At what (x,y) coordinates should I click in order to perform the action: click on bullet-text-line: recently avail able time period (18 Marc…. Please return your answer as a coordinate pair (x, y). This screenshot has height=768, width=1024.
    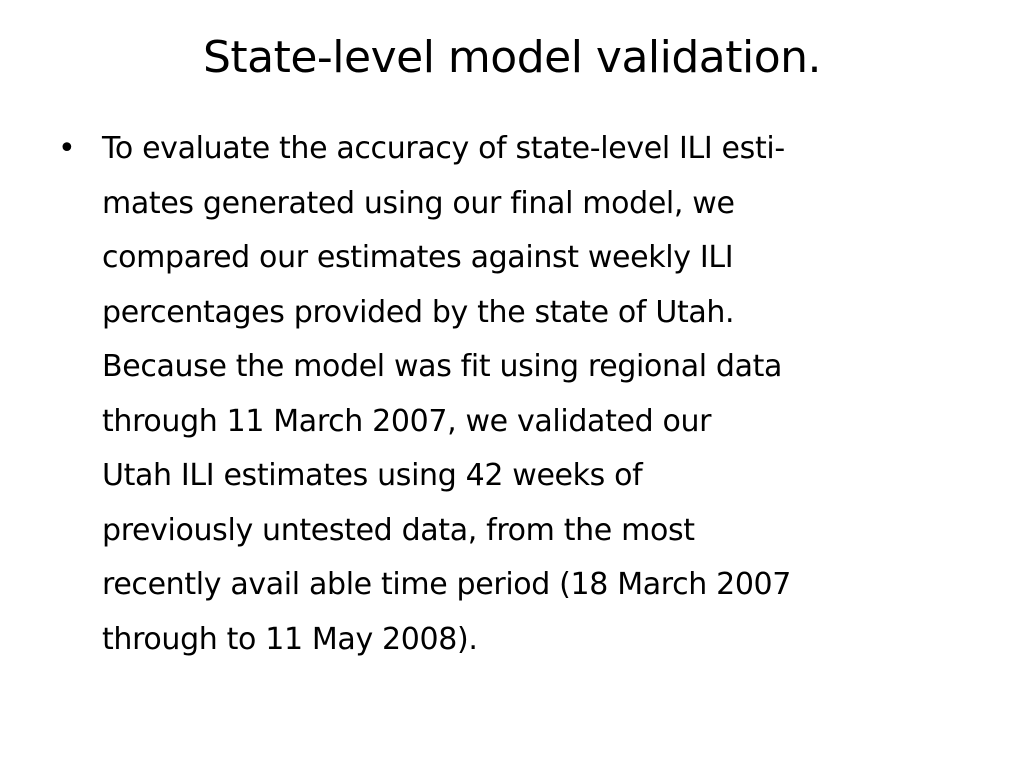
    Looking at the image, I should click on (447, 584).